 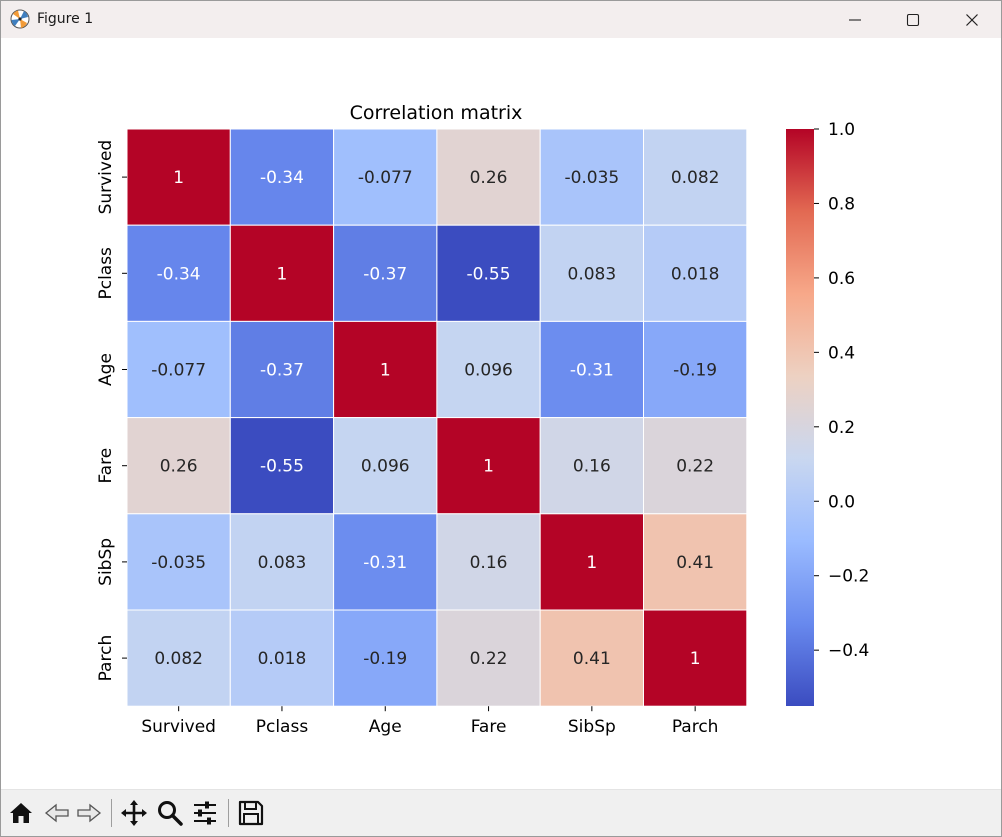 I want to click on magnifier-icon, so click(x=170, y=813).